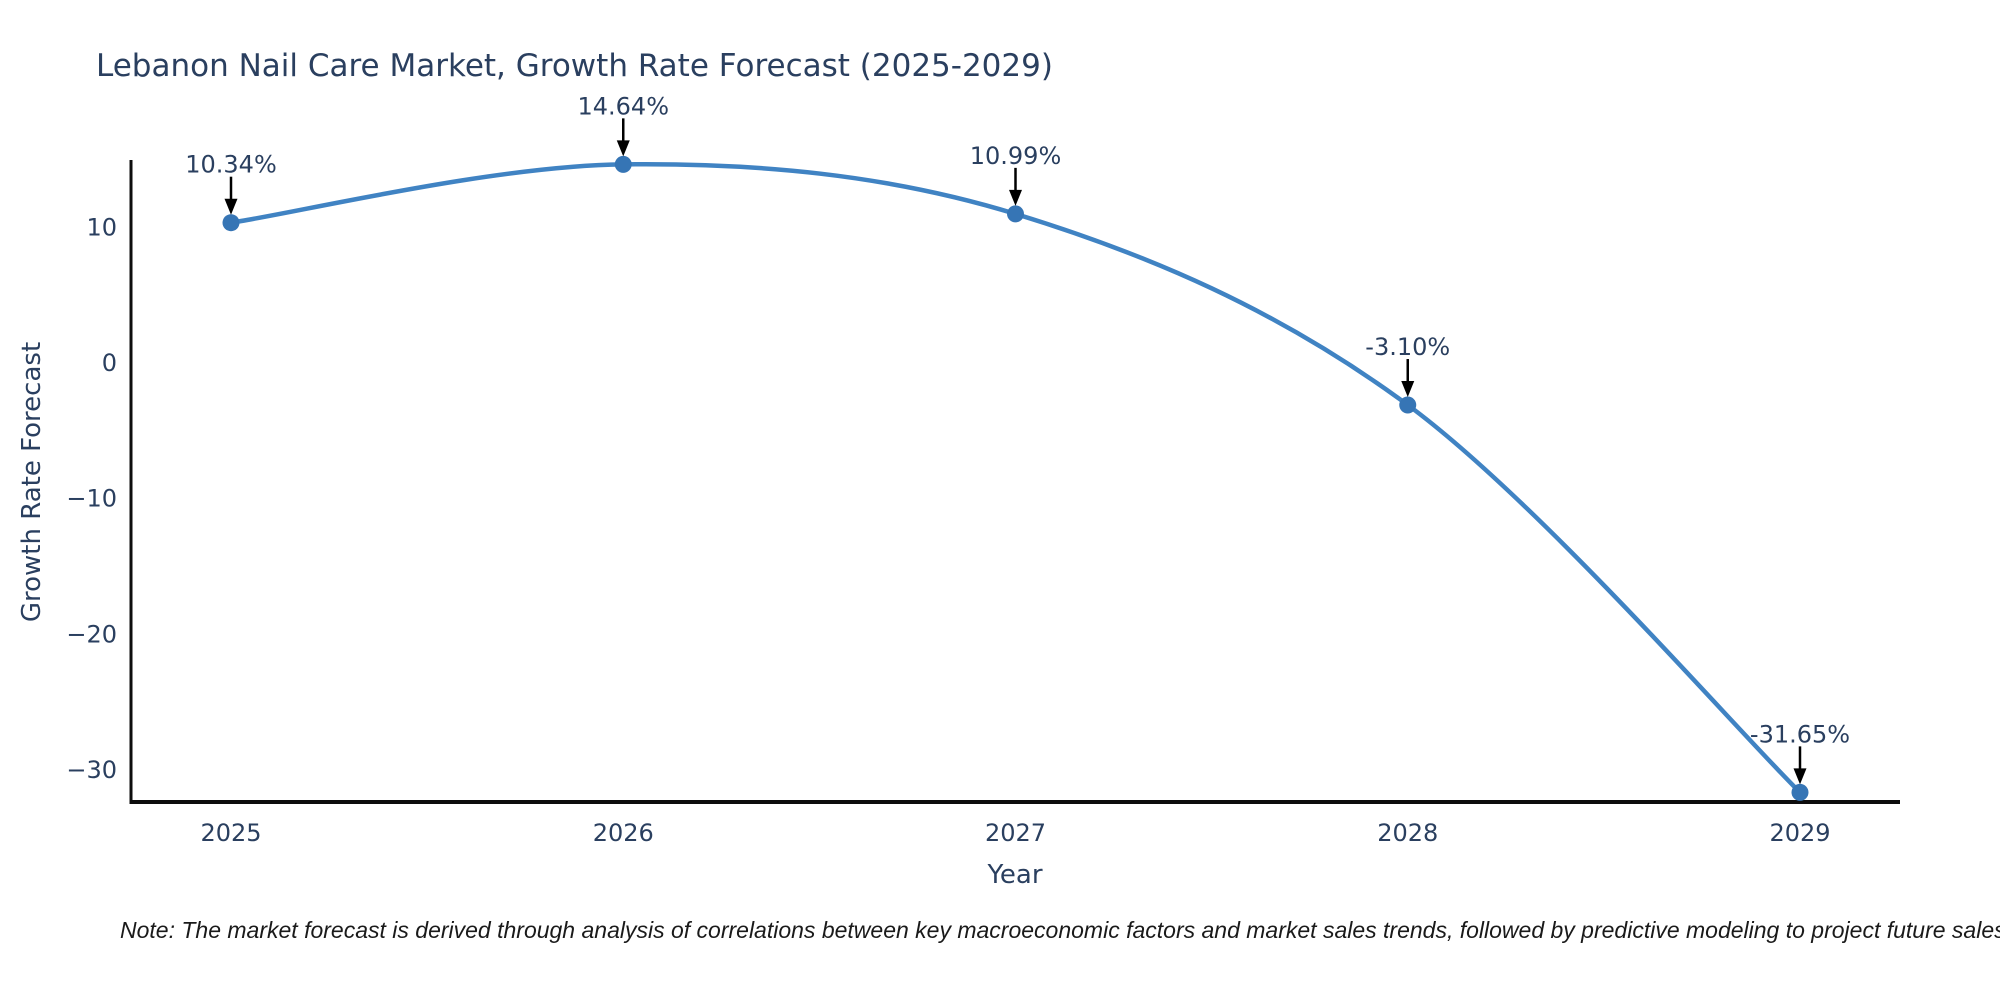 The height and width of the screenshot is (1000, 2000). What do you see at coordinates (1799, 833) in the screenshot?
I see `x-tick-label: 2029` at bounding box center [1799, 833].